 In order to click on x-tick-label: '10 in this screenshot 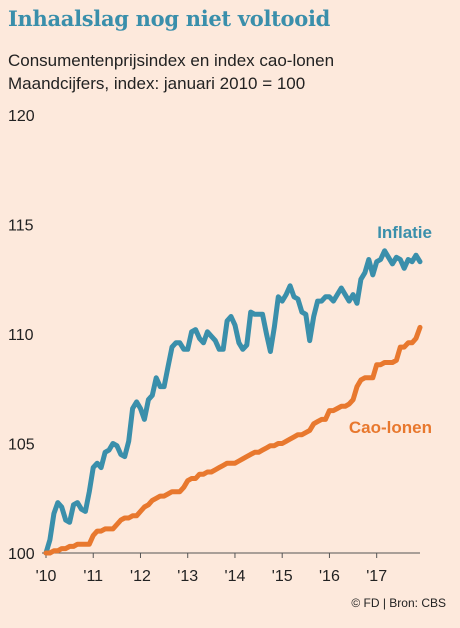, I will do `click(46, 576)`.